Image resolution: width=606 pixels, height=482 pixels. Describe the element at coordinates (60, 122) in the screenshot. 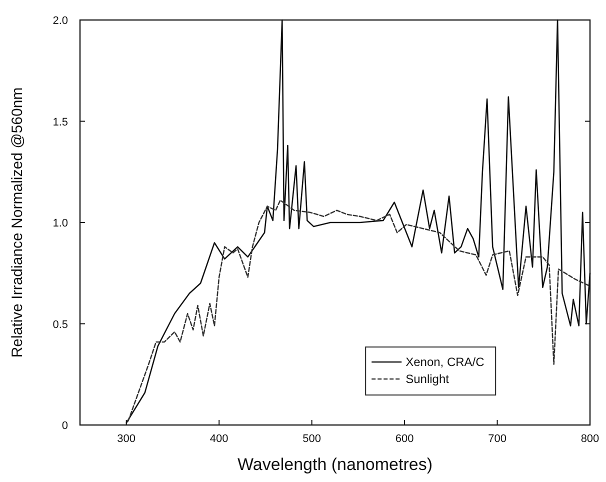

I see `y-tick-label: 1.5` at that location.